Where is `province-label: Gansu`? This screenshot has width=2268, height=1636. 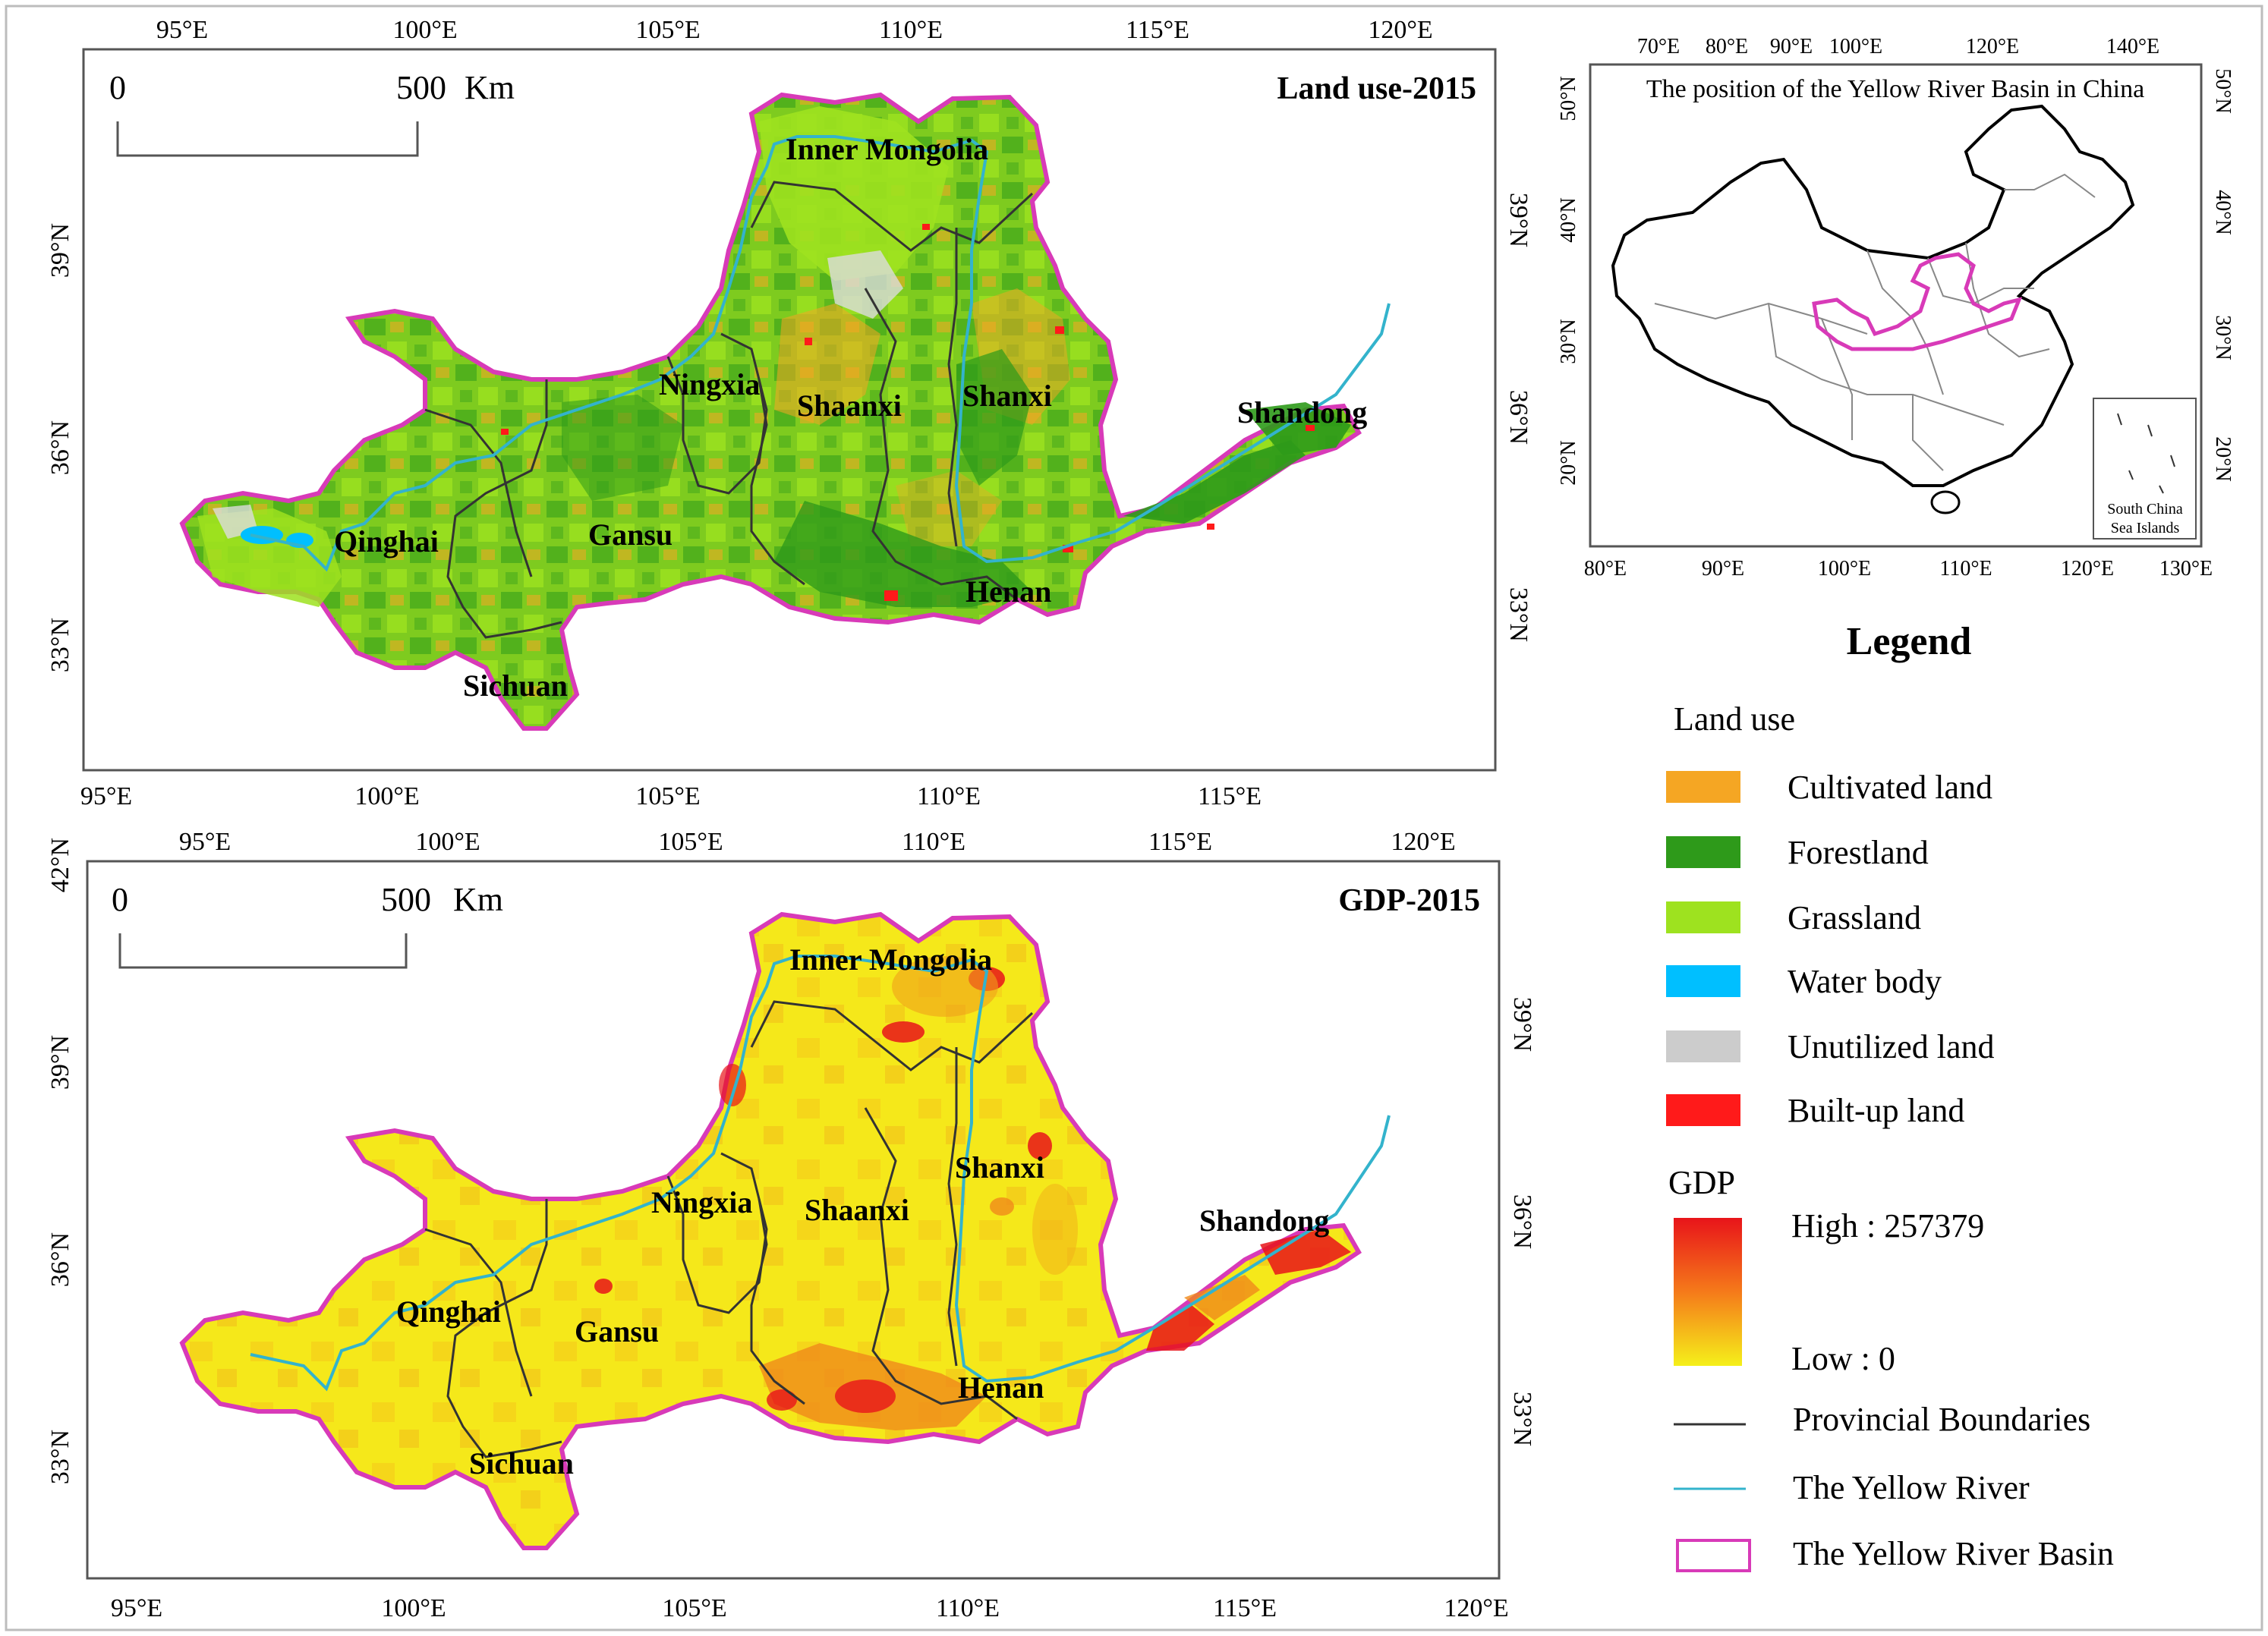
province-label: Gansu is located at coordinates (630, 535).